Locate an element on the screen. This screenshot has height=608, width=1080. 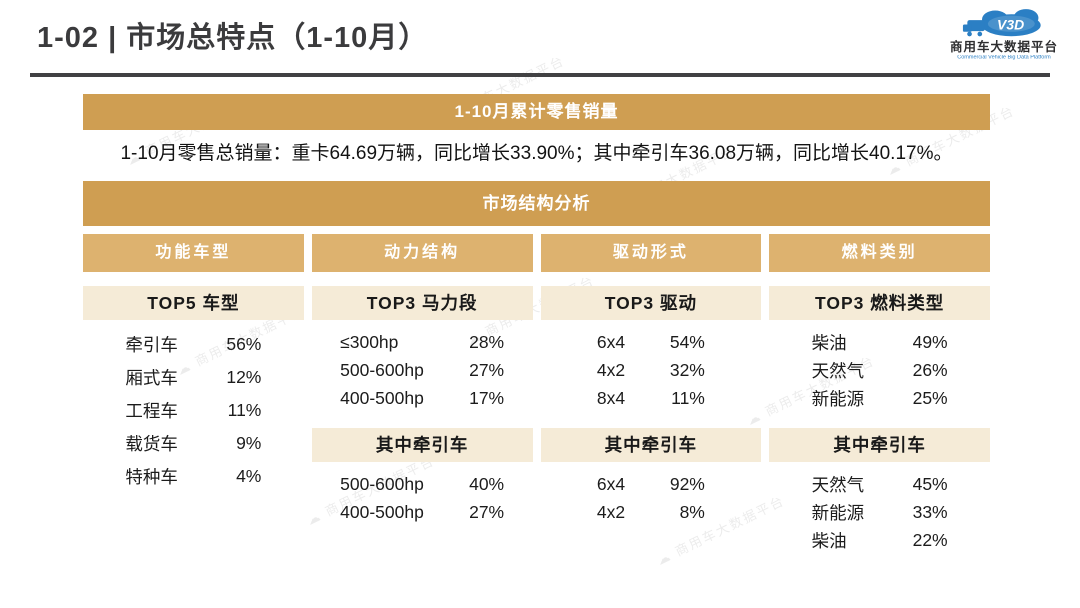
stat-row: 8x4 11% is located at coordinates (651, 398).